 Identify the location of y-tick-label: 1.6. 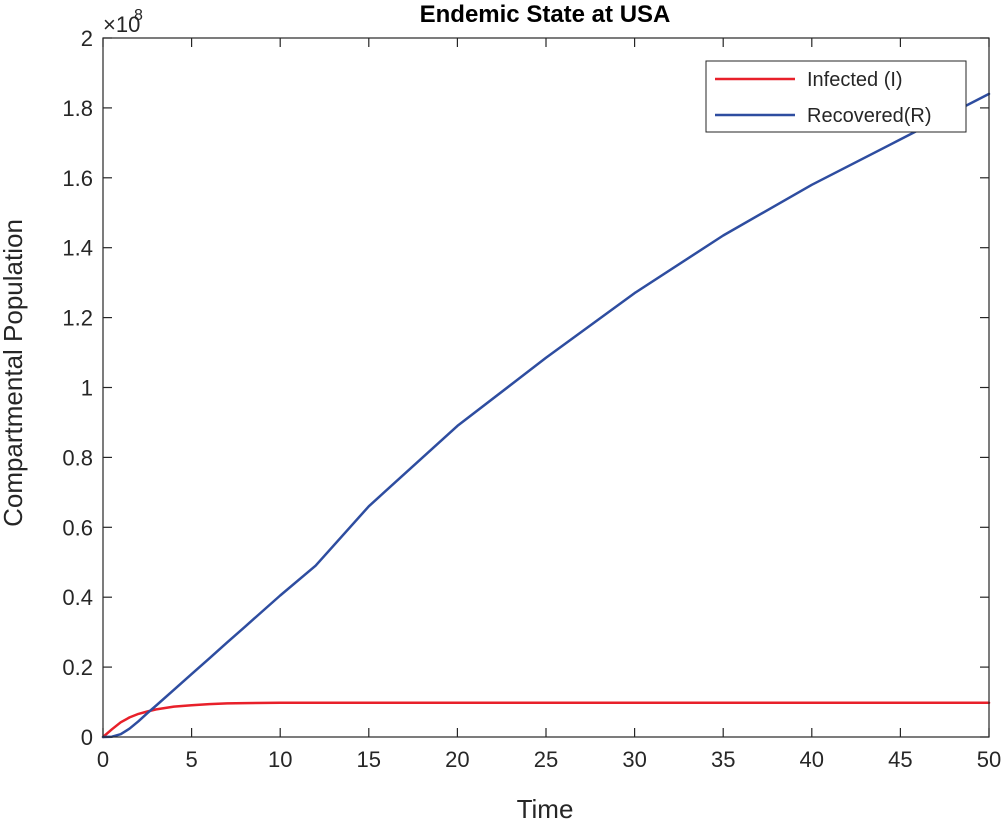
(77, 178).